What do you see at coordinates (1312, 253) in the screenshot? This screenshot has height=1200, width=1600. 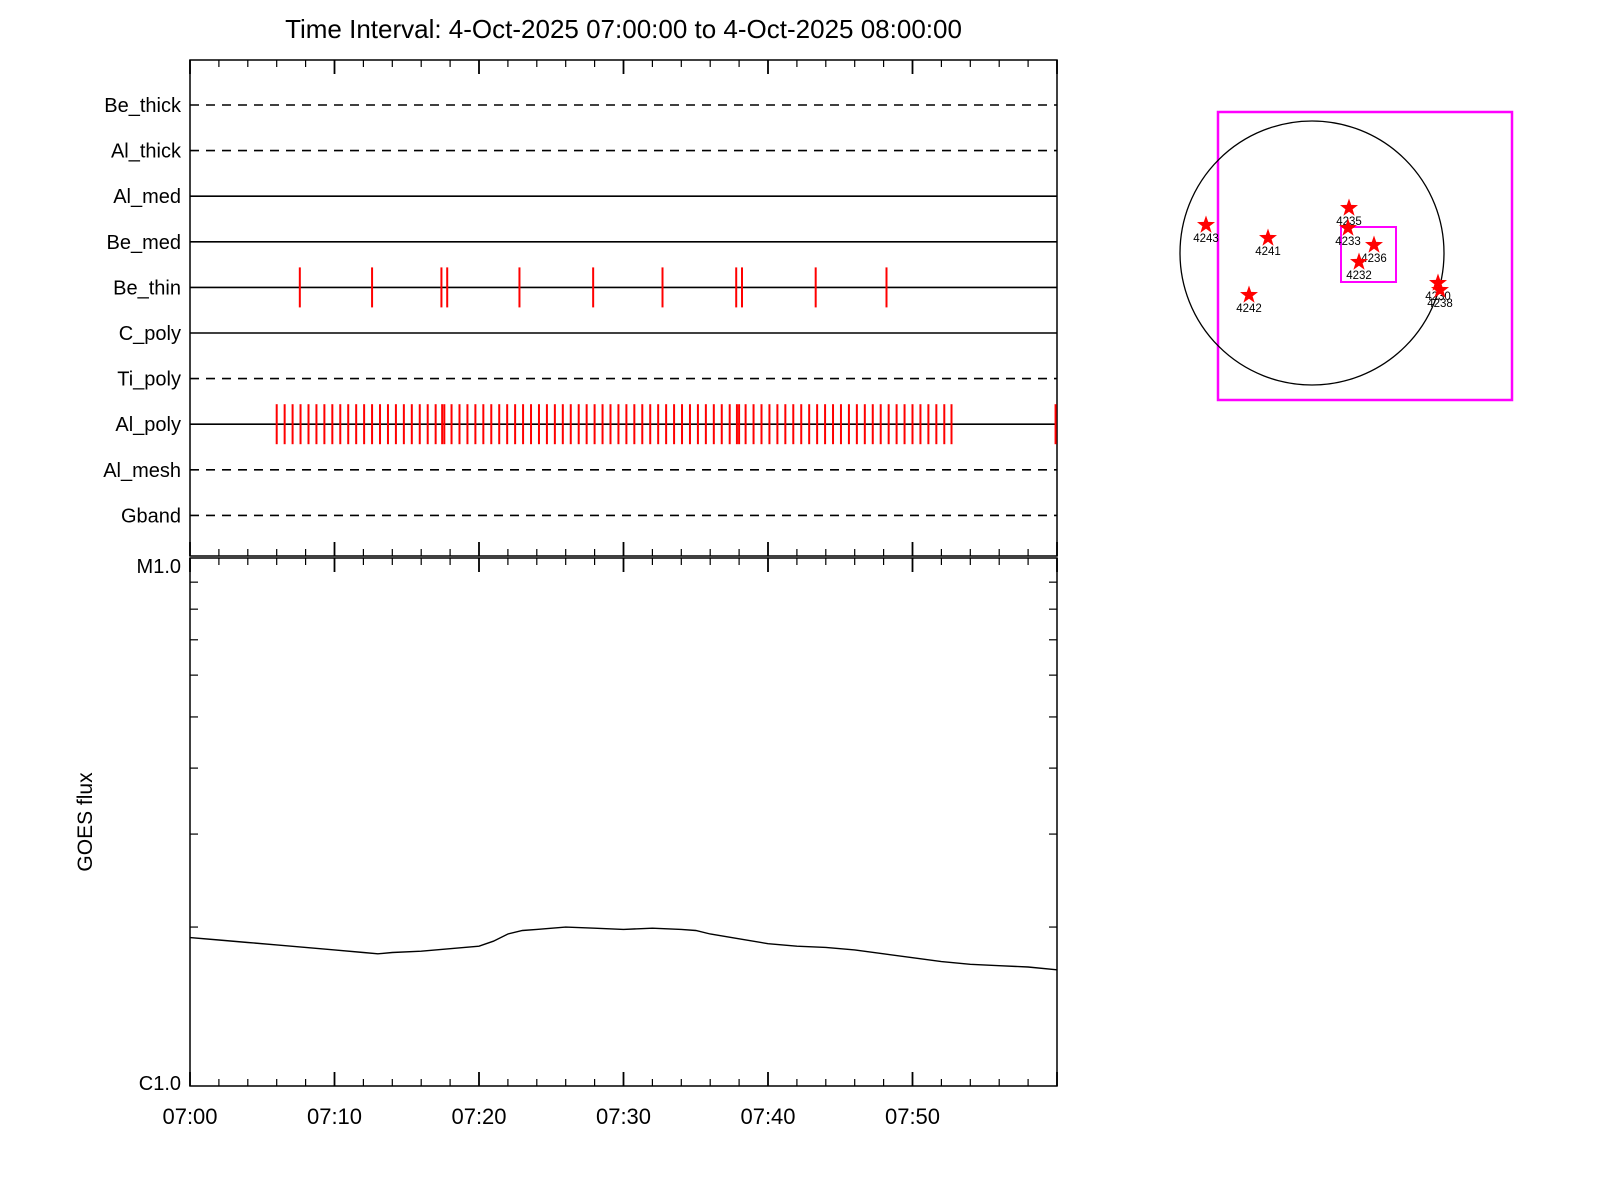 I see `solar-limb` at bounding box center [1312, 253].